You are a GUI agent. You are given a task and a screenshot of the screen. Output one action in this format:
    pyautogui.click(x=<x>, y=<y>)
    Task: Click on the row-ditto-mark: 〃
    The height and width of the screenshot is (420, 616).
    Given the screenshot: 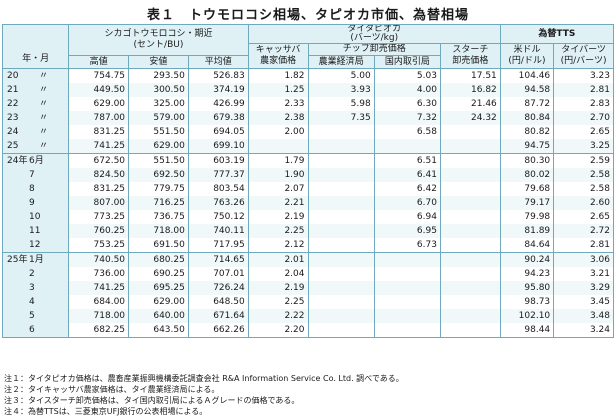 What is the action you would take?
    pyautogui.click(x=44, y=117)
    